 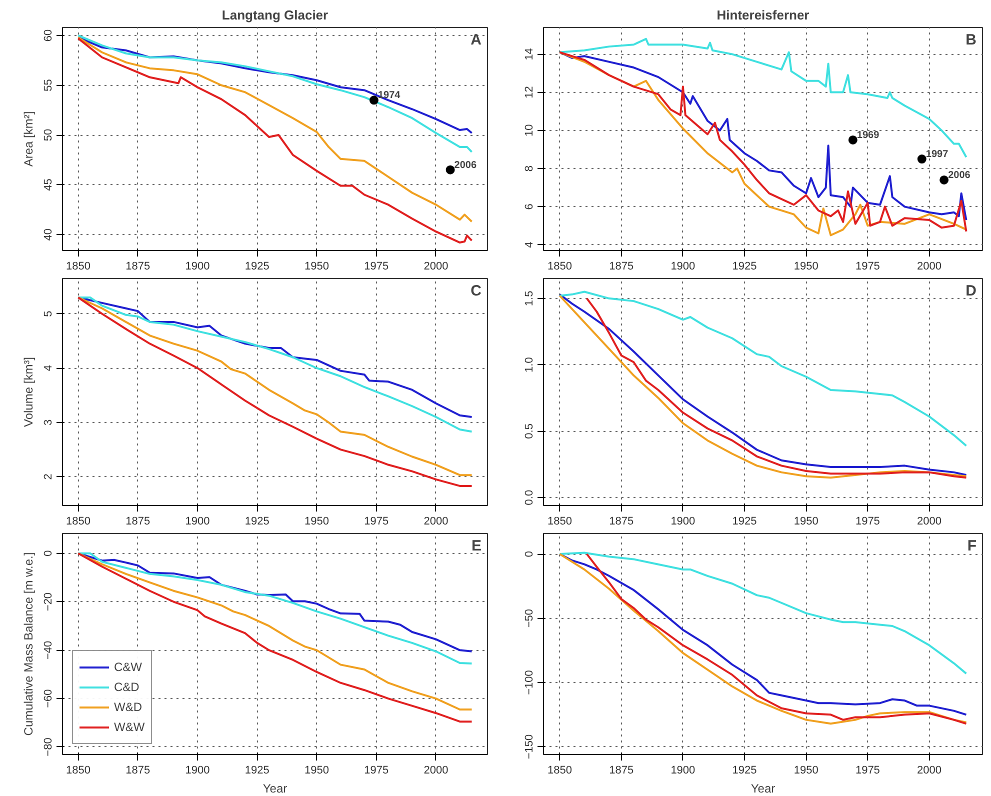 I want to click on legend-label: C&W, so click(x=128, y=667).